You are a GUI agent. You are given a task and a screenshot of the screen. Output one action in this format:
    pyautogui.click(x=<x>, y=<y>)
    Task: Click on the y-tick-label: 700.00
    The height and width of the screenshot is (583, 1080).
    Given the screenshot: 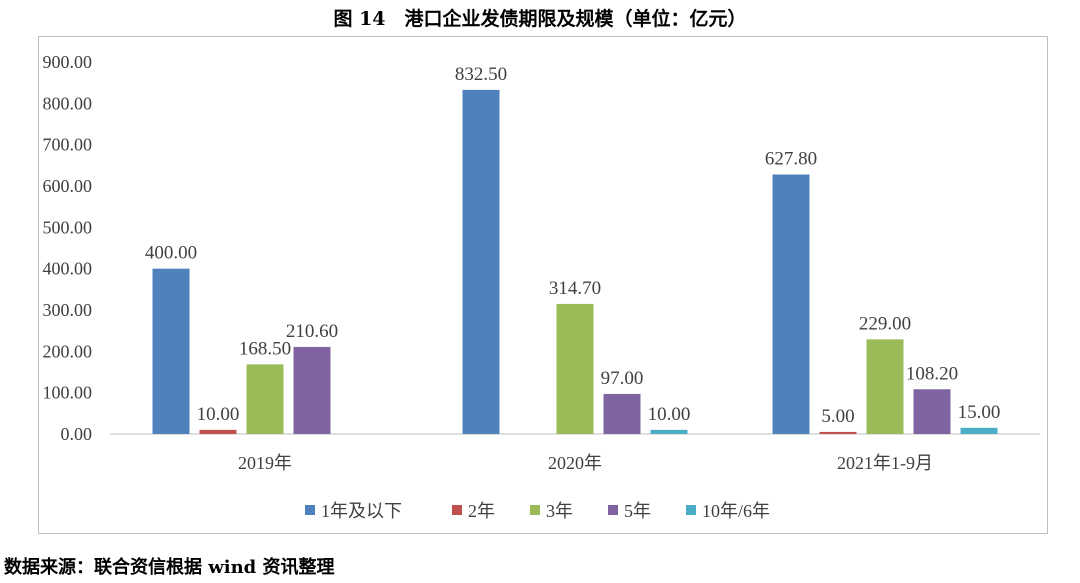 What is the action you would take?
    pyautogui.click(x=68, y=145)
    